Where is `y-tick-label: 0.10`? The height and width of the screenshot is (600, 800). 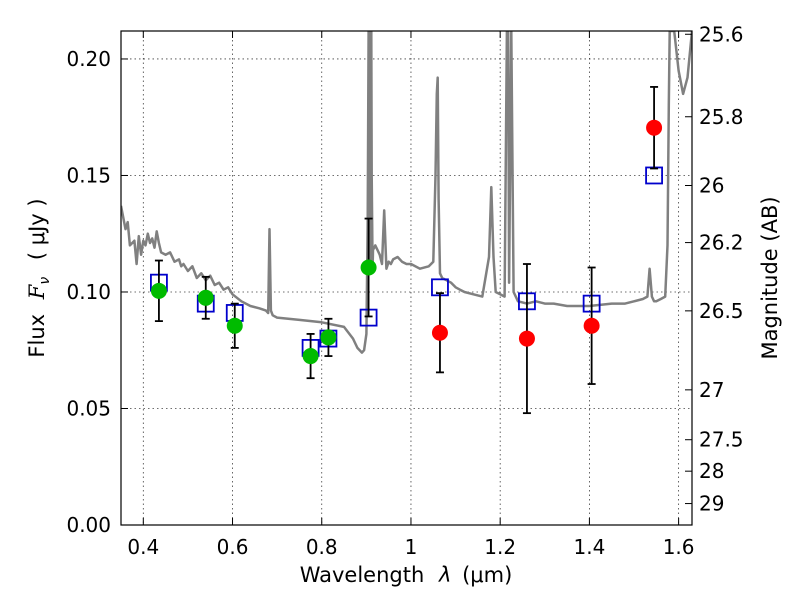 y-tick-label: 0.10 is located at coordinates (88, 292).